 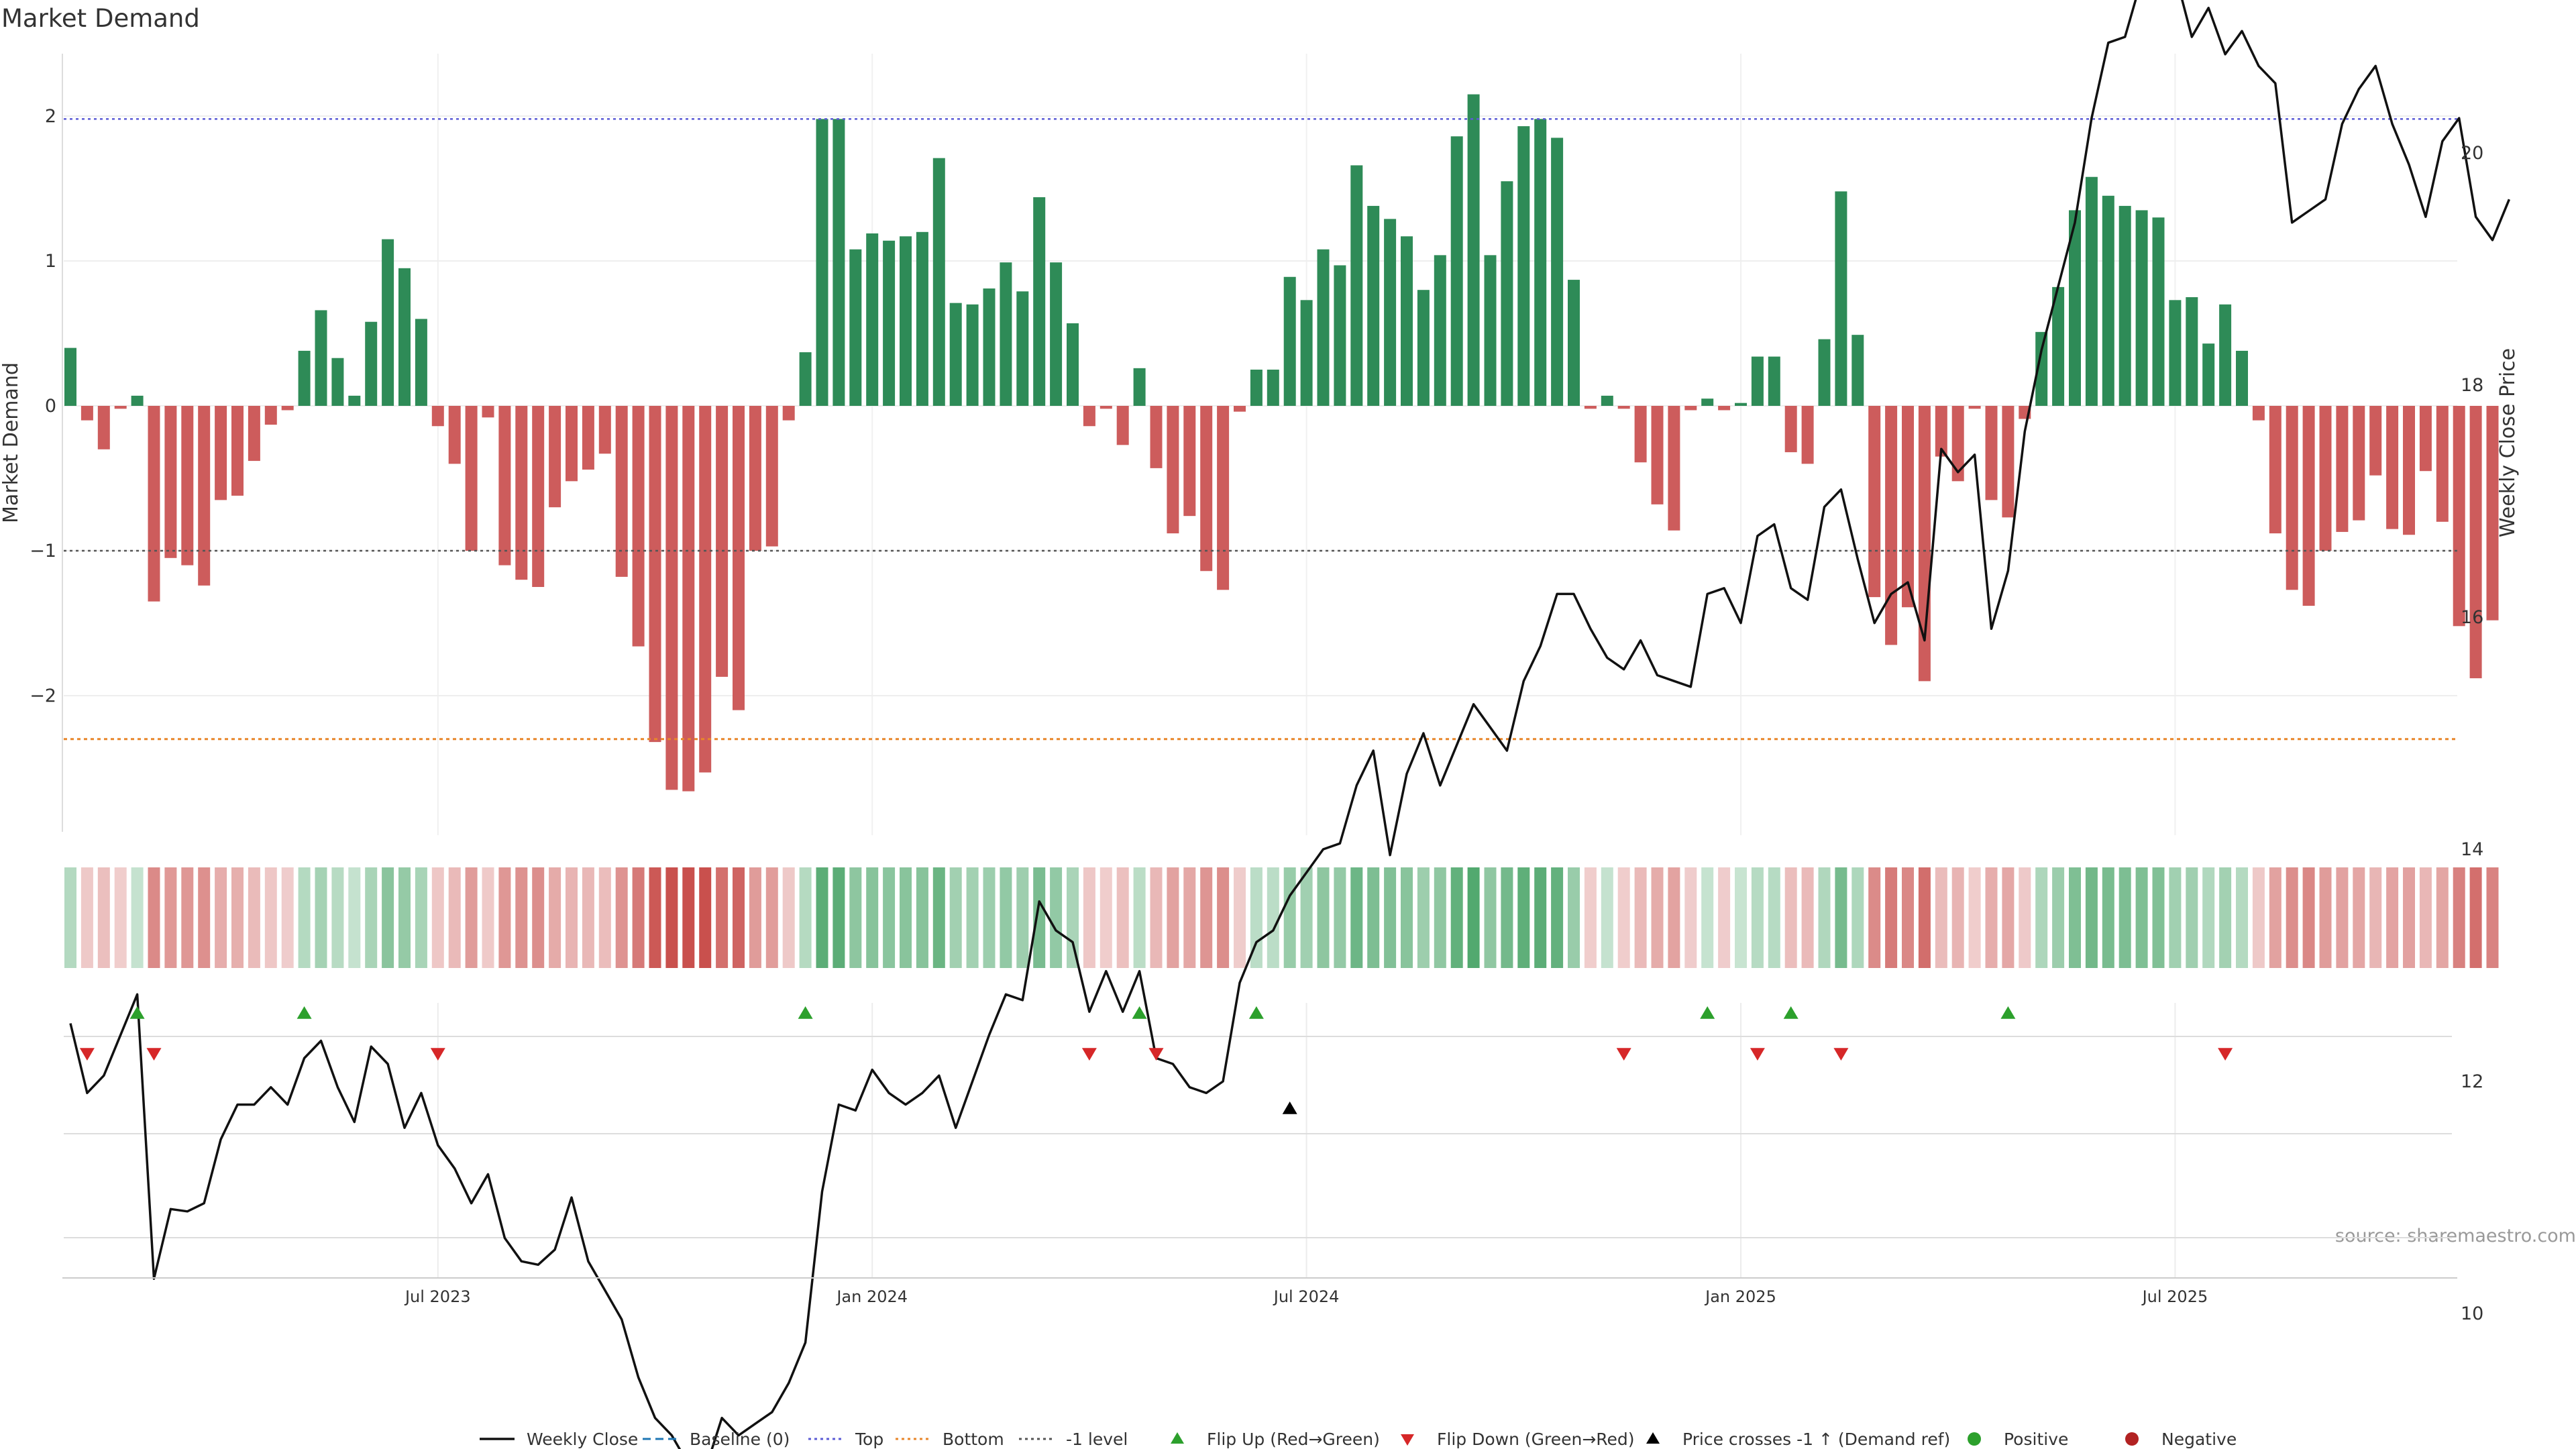 I want to click on legend-swatch-dot, so click(x=2132, y=1439).